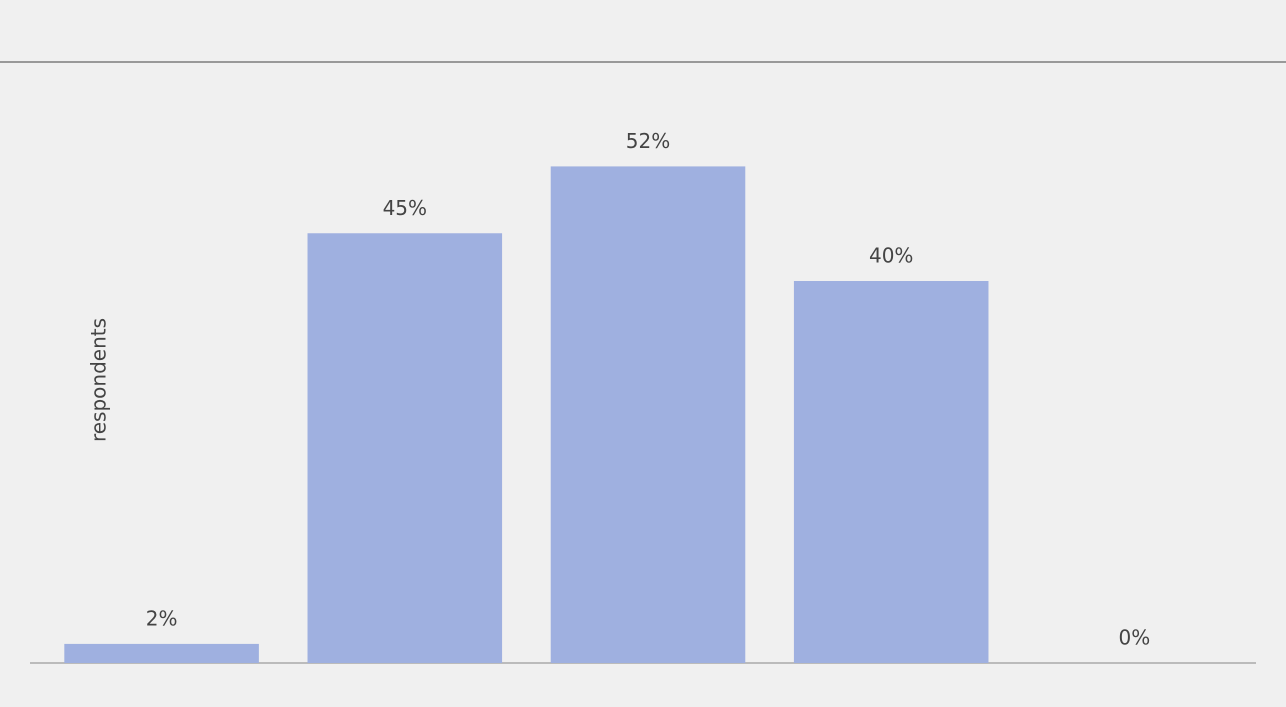 The image size is (1286, 707). What do you see at coordinates (1135, 638) in the screenshot?
I see `value-label: 0%` at bounding box center [1135, 638].